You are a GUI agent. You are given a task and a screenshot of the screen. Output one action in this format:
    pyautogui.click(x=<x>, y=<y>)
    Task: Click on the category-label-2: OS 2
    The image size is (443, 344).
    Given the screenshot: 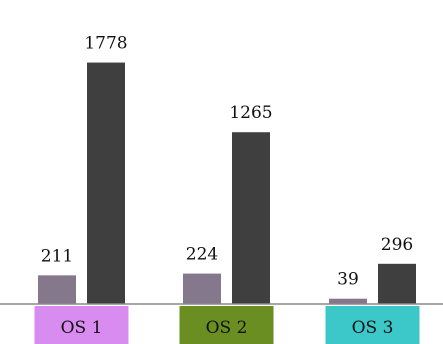 What is the action you would take?
    pyautogui.click(x=227, y=328)
    